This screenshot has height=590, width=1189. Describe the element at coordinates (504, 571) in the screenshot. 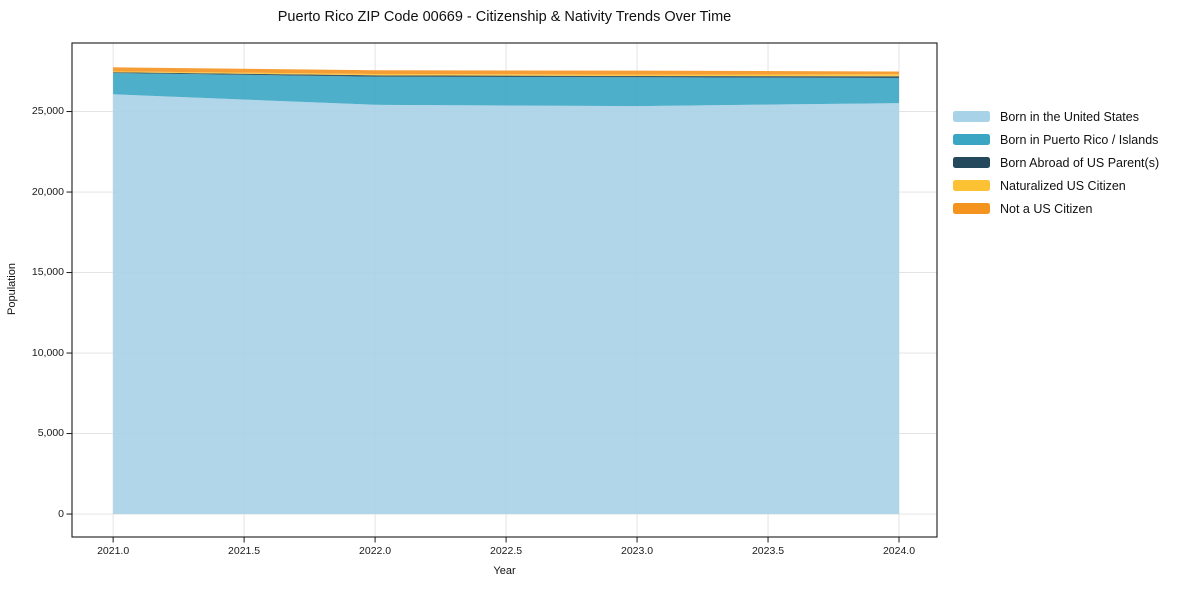

I see `x-axis-label: Year` at that location.